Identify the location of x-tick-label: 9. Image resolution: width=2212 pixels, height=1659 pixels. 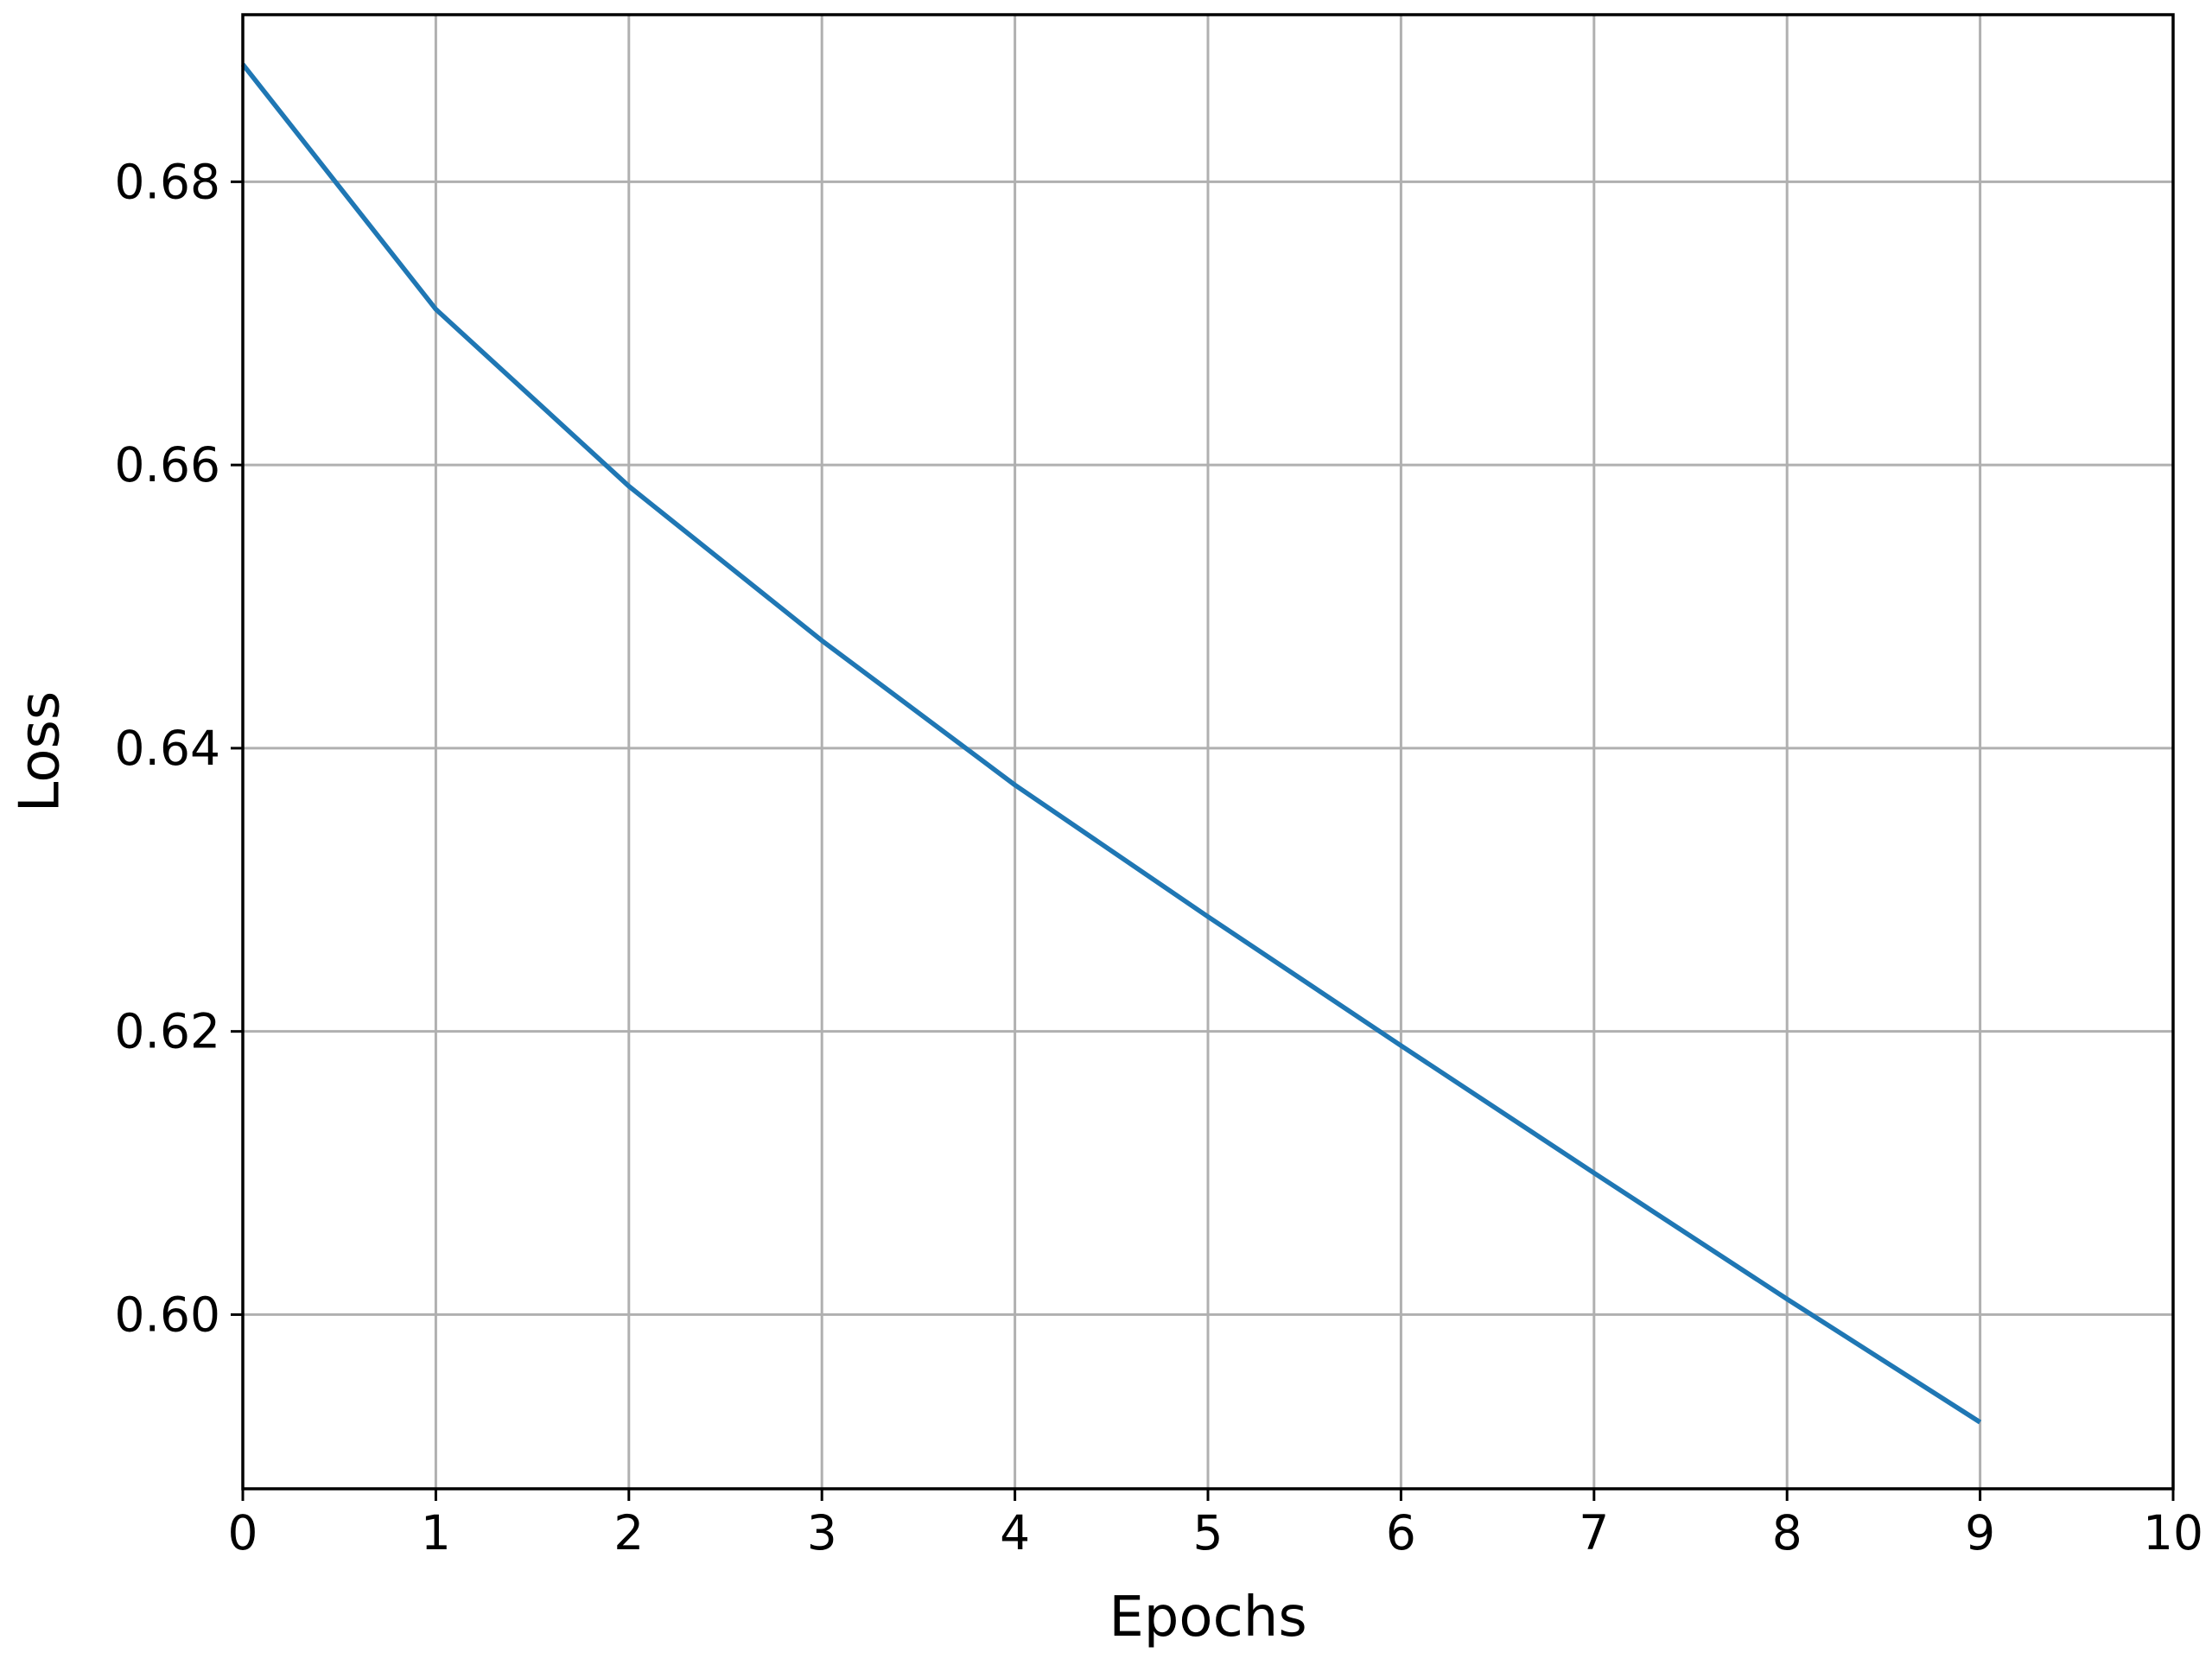
(1980, 1532).